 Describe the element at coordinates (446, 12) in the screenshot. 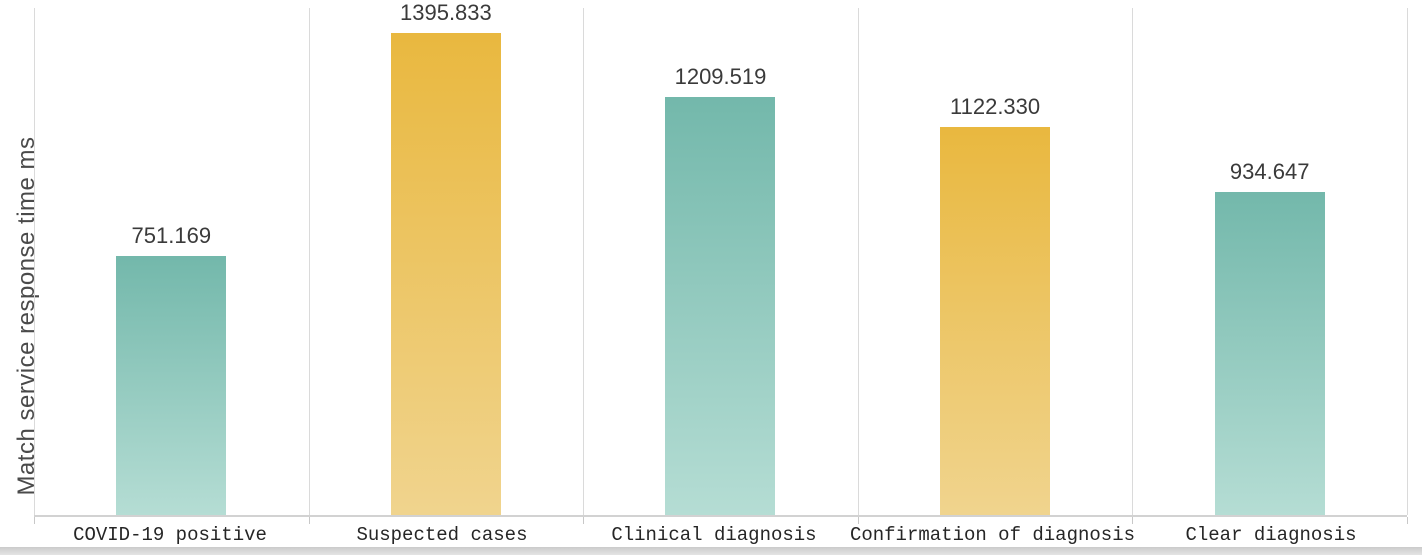

I see `bar-value-label: 1395.833` at that location.